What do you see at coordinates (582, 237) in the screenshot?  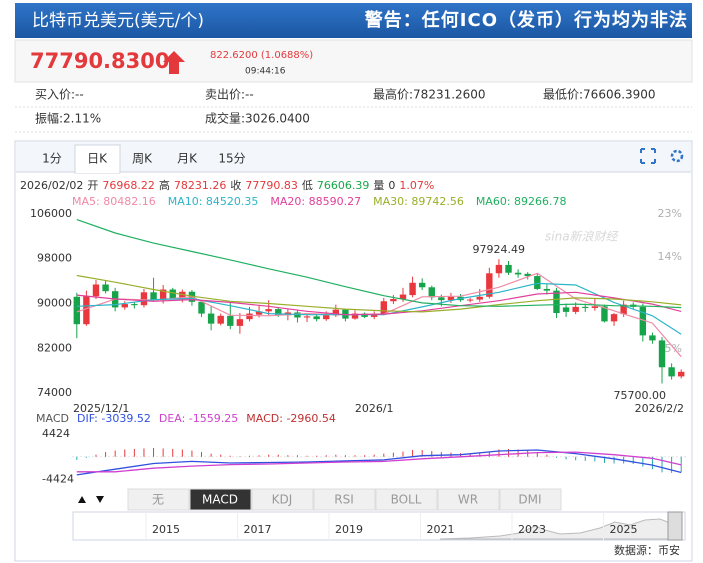 I see `watermark: sina新浪财经` at bounding box center [582, 237].